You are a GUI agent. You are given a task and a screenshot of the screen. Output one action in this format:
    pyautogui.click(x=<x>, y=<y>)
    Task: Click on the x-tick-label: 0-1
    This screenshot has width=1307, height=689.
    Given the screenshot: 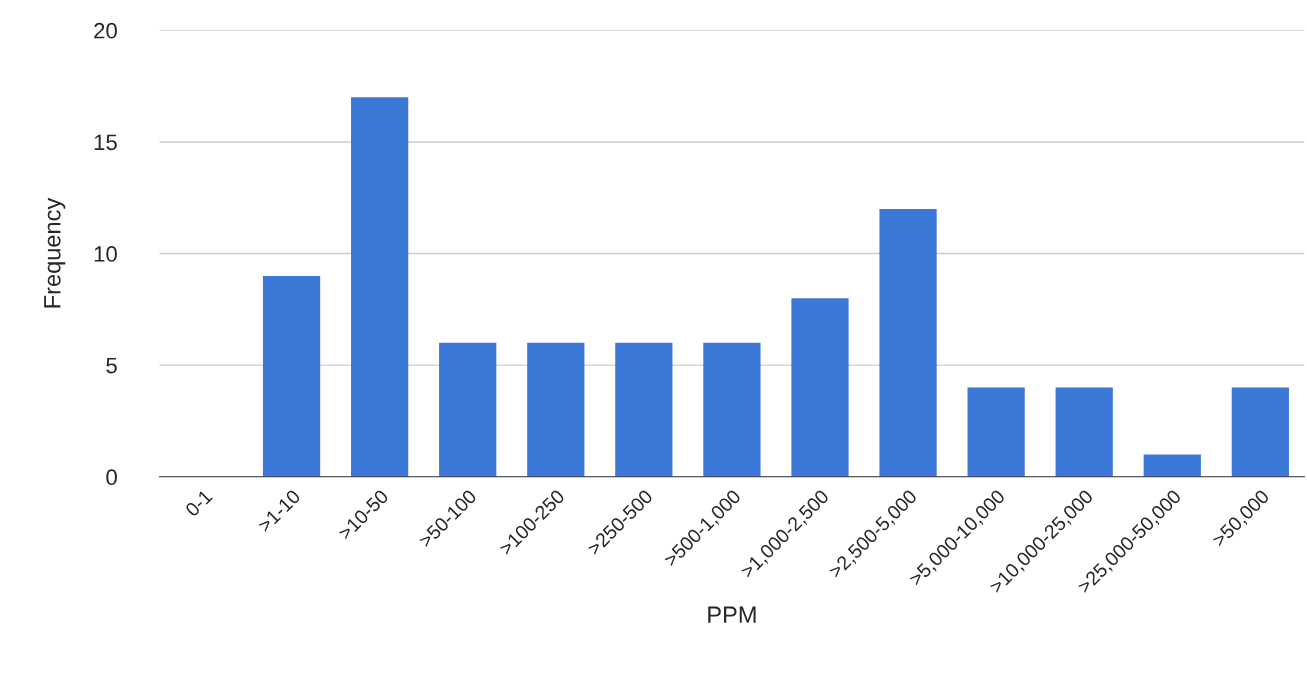 What is the action you would take?
    pyautogui.click(x=198, y=503)
    